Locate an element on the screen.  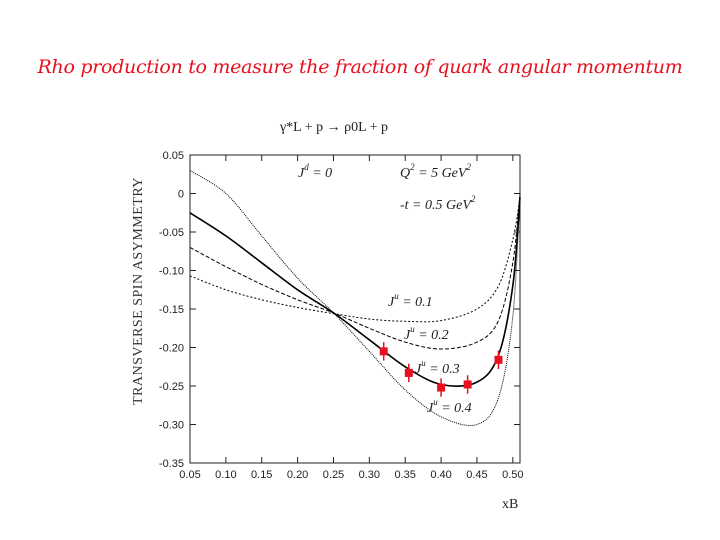
x-tick-label: 0.45 is located at coordinates (476, 475).